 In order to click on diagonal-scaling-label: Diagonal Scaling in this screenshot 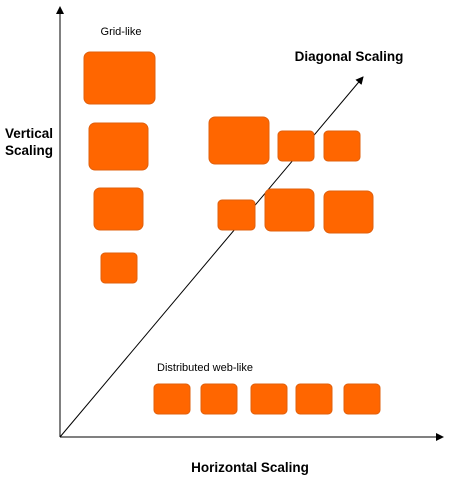, I will do `click(349, 56)`.